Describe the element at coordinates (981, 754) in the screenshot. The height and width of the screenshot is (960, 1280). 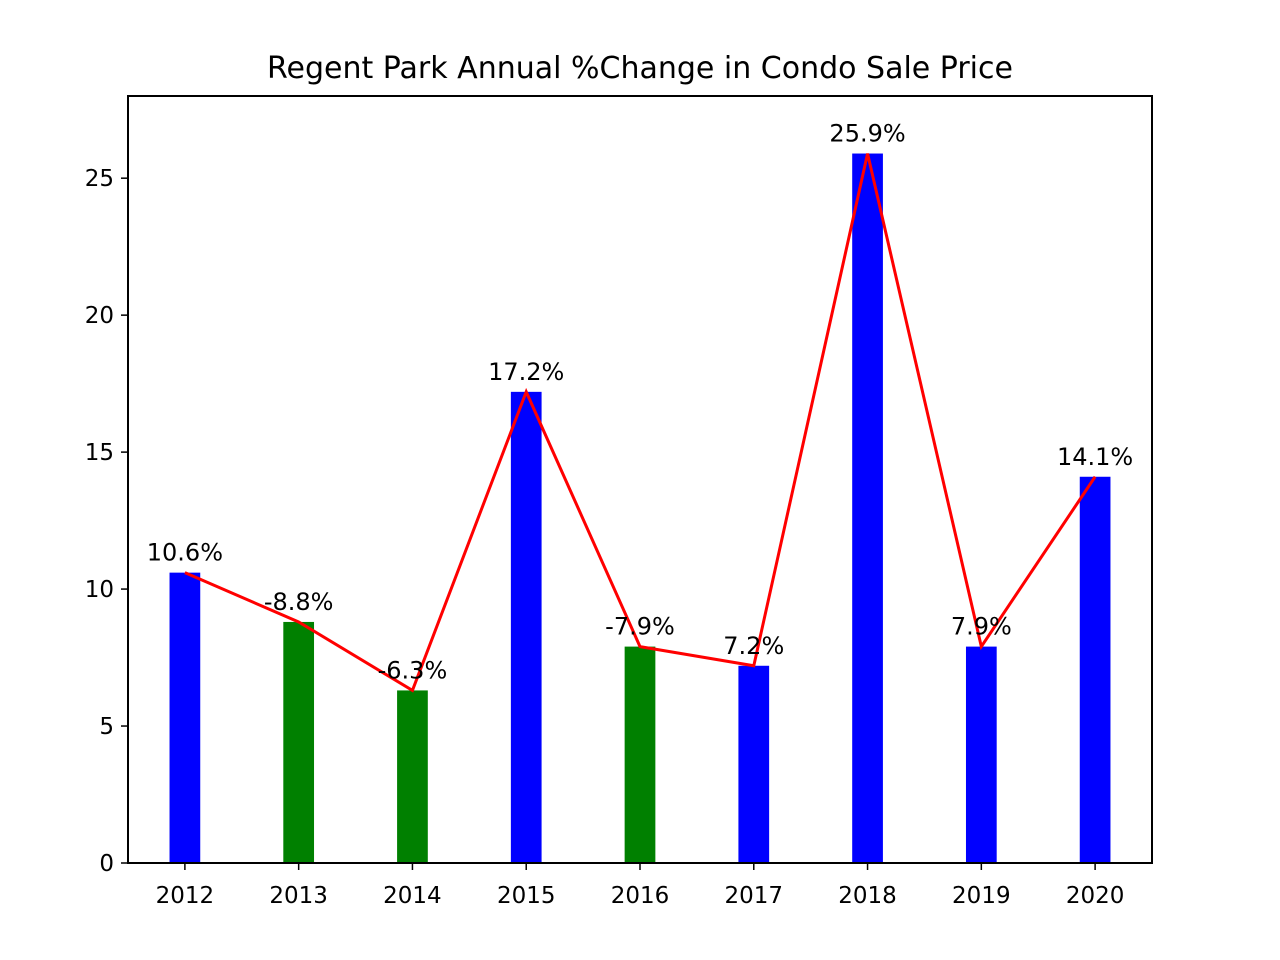
I see `bar-2019` at that location.